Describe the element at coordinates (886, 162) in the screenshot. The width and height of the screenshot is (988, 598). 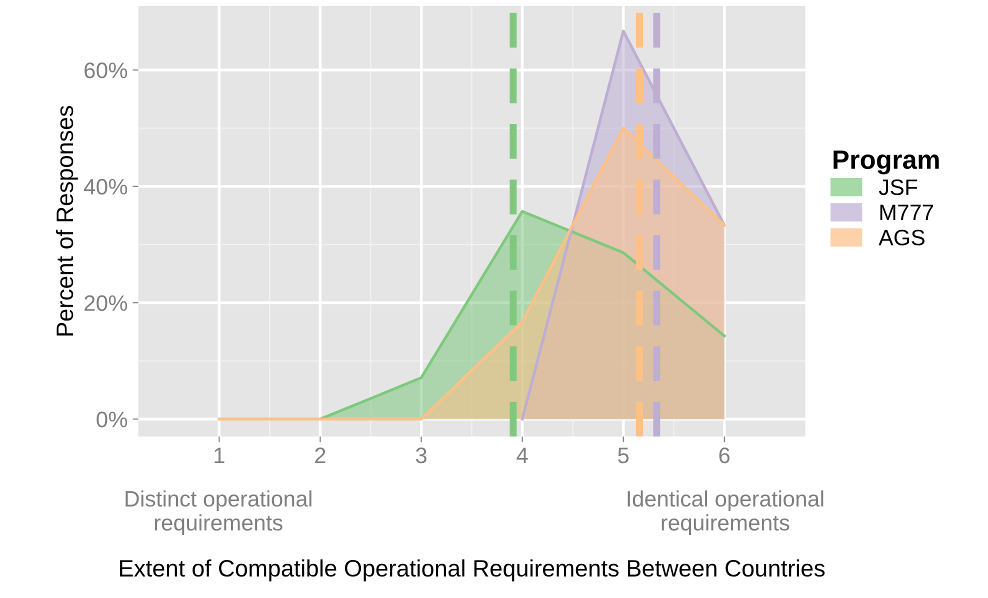
I see `legend-title: Program` at that location.